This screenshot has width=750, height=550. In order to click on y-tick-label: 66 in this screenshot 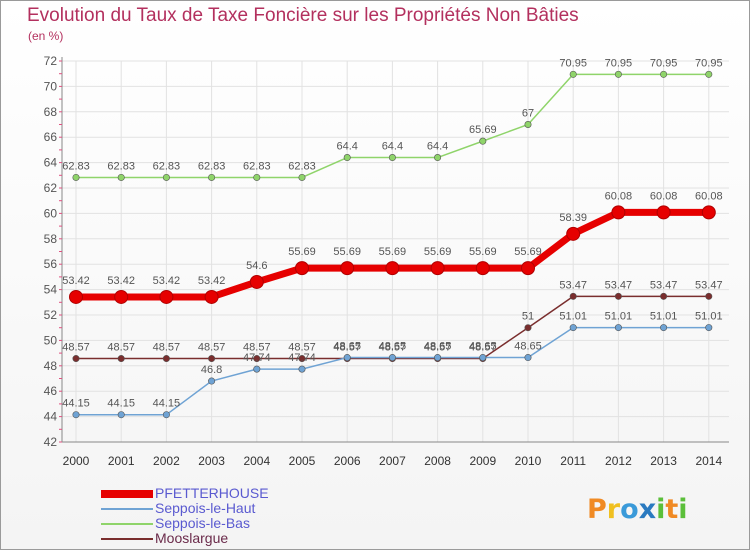, I will do `click(51, 137)`.